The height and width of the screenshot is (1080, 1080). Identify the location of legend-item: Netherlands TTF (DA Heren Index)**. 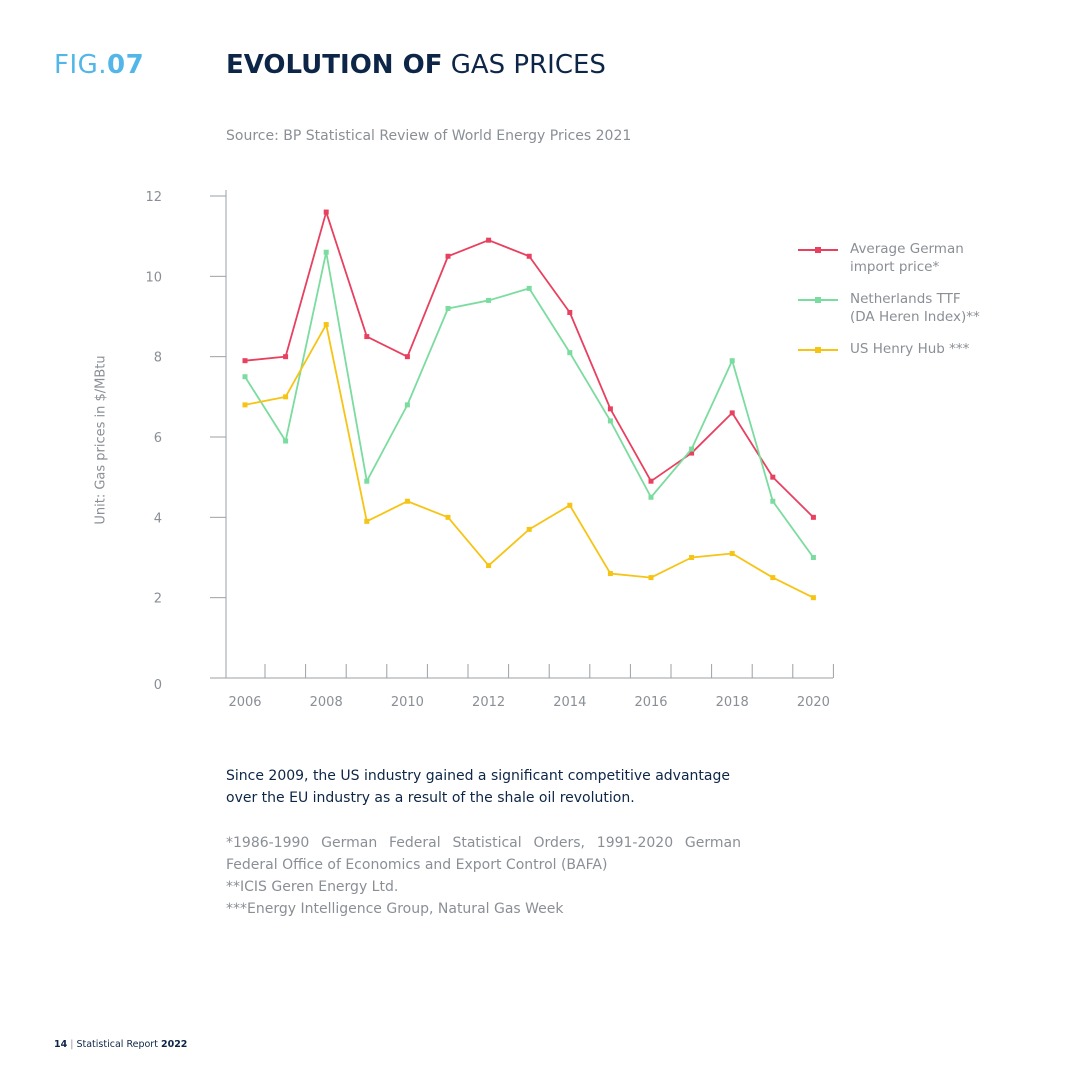
(928, 315).